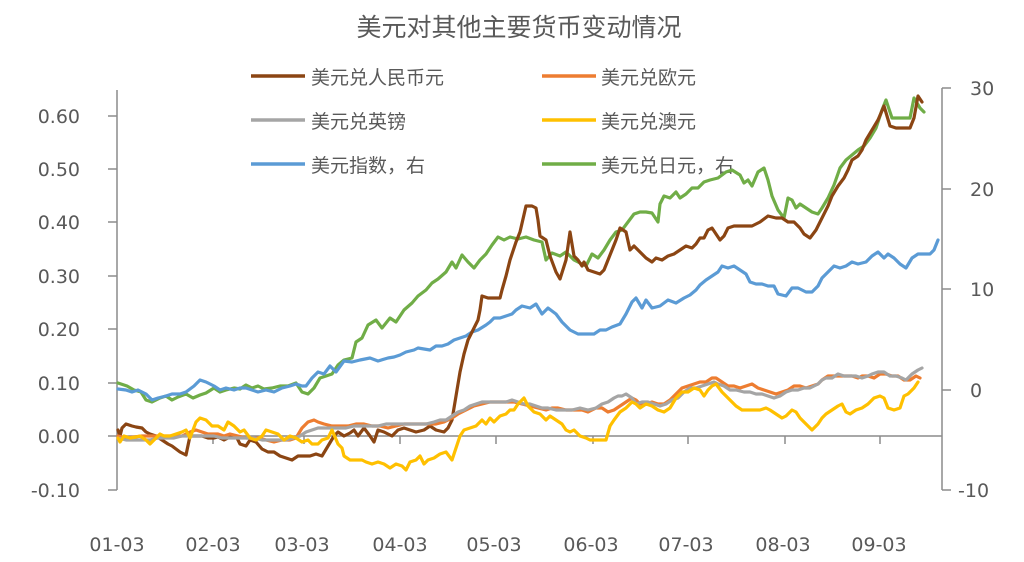  What do you see at coordinates (399, 545) in the screenshot?
I see `x-tick-label: 04-03` at bounding box center [399, 545].